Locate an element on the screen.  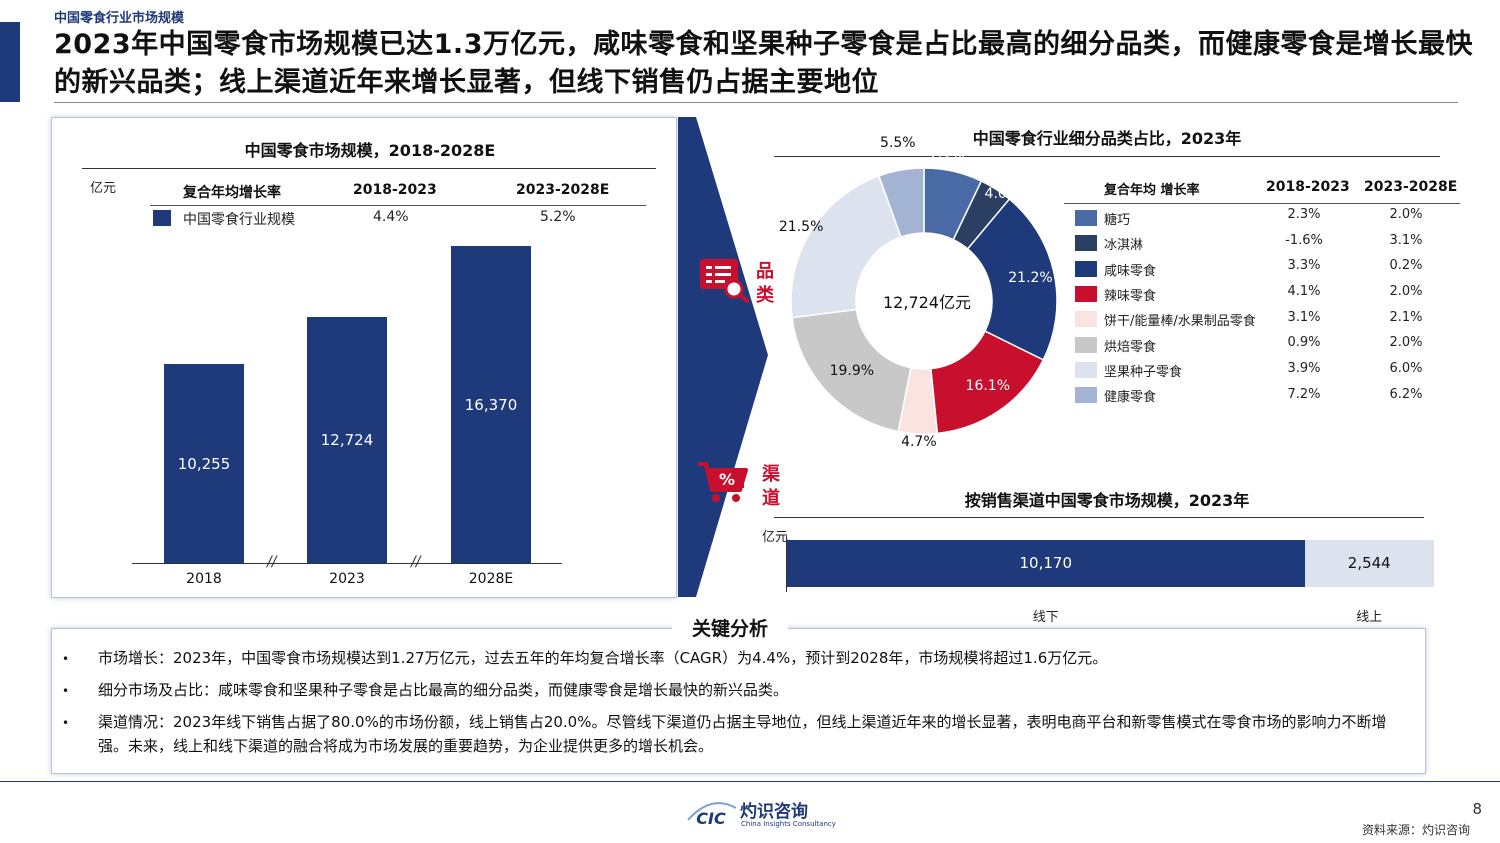
bar-2018 is located at coordinates (204, 463).